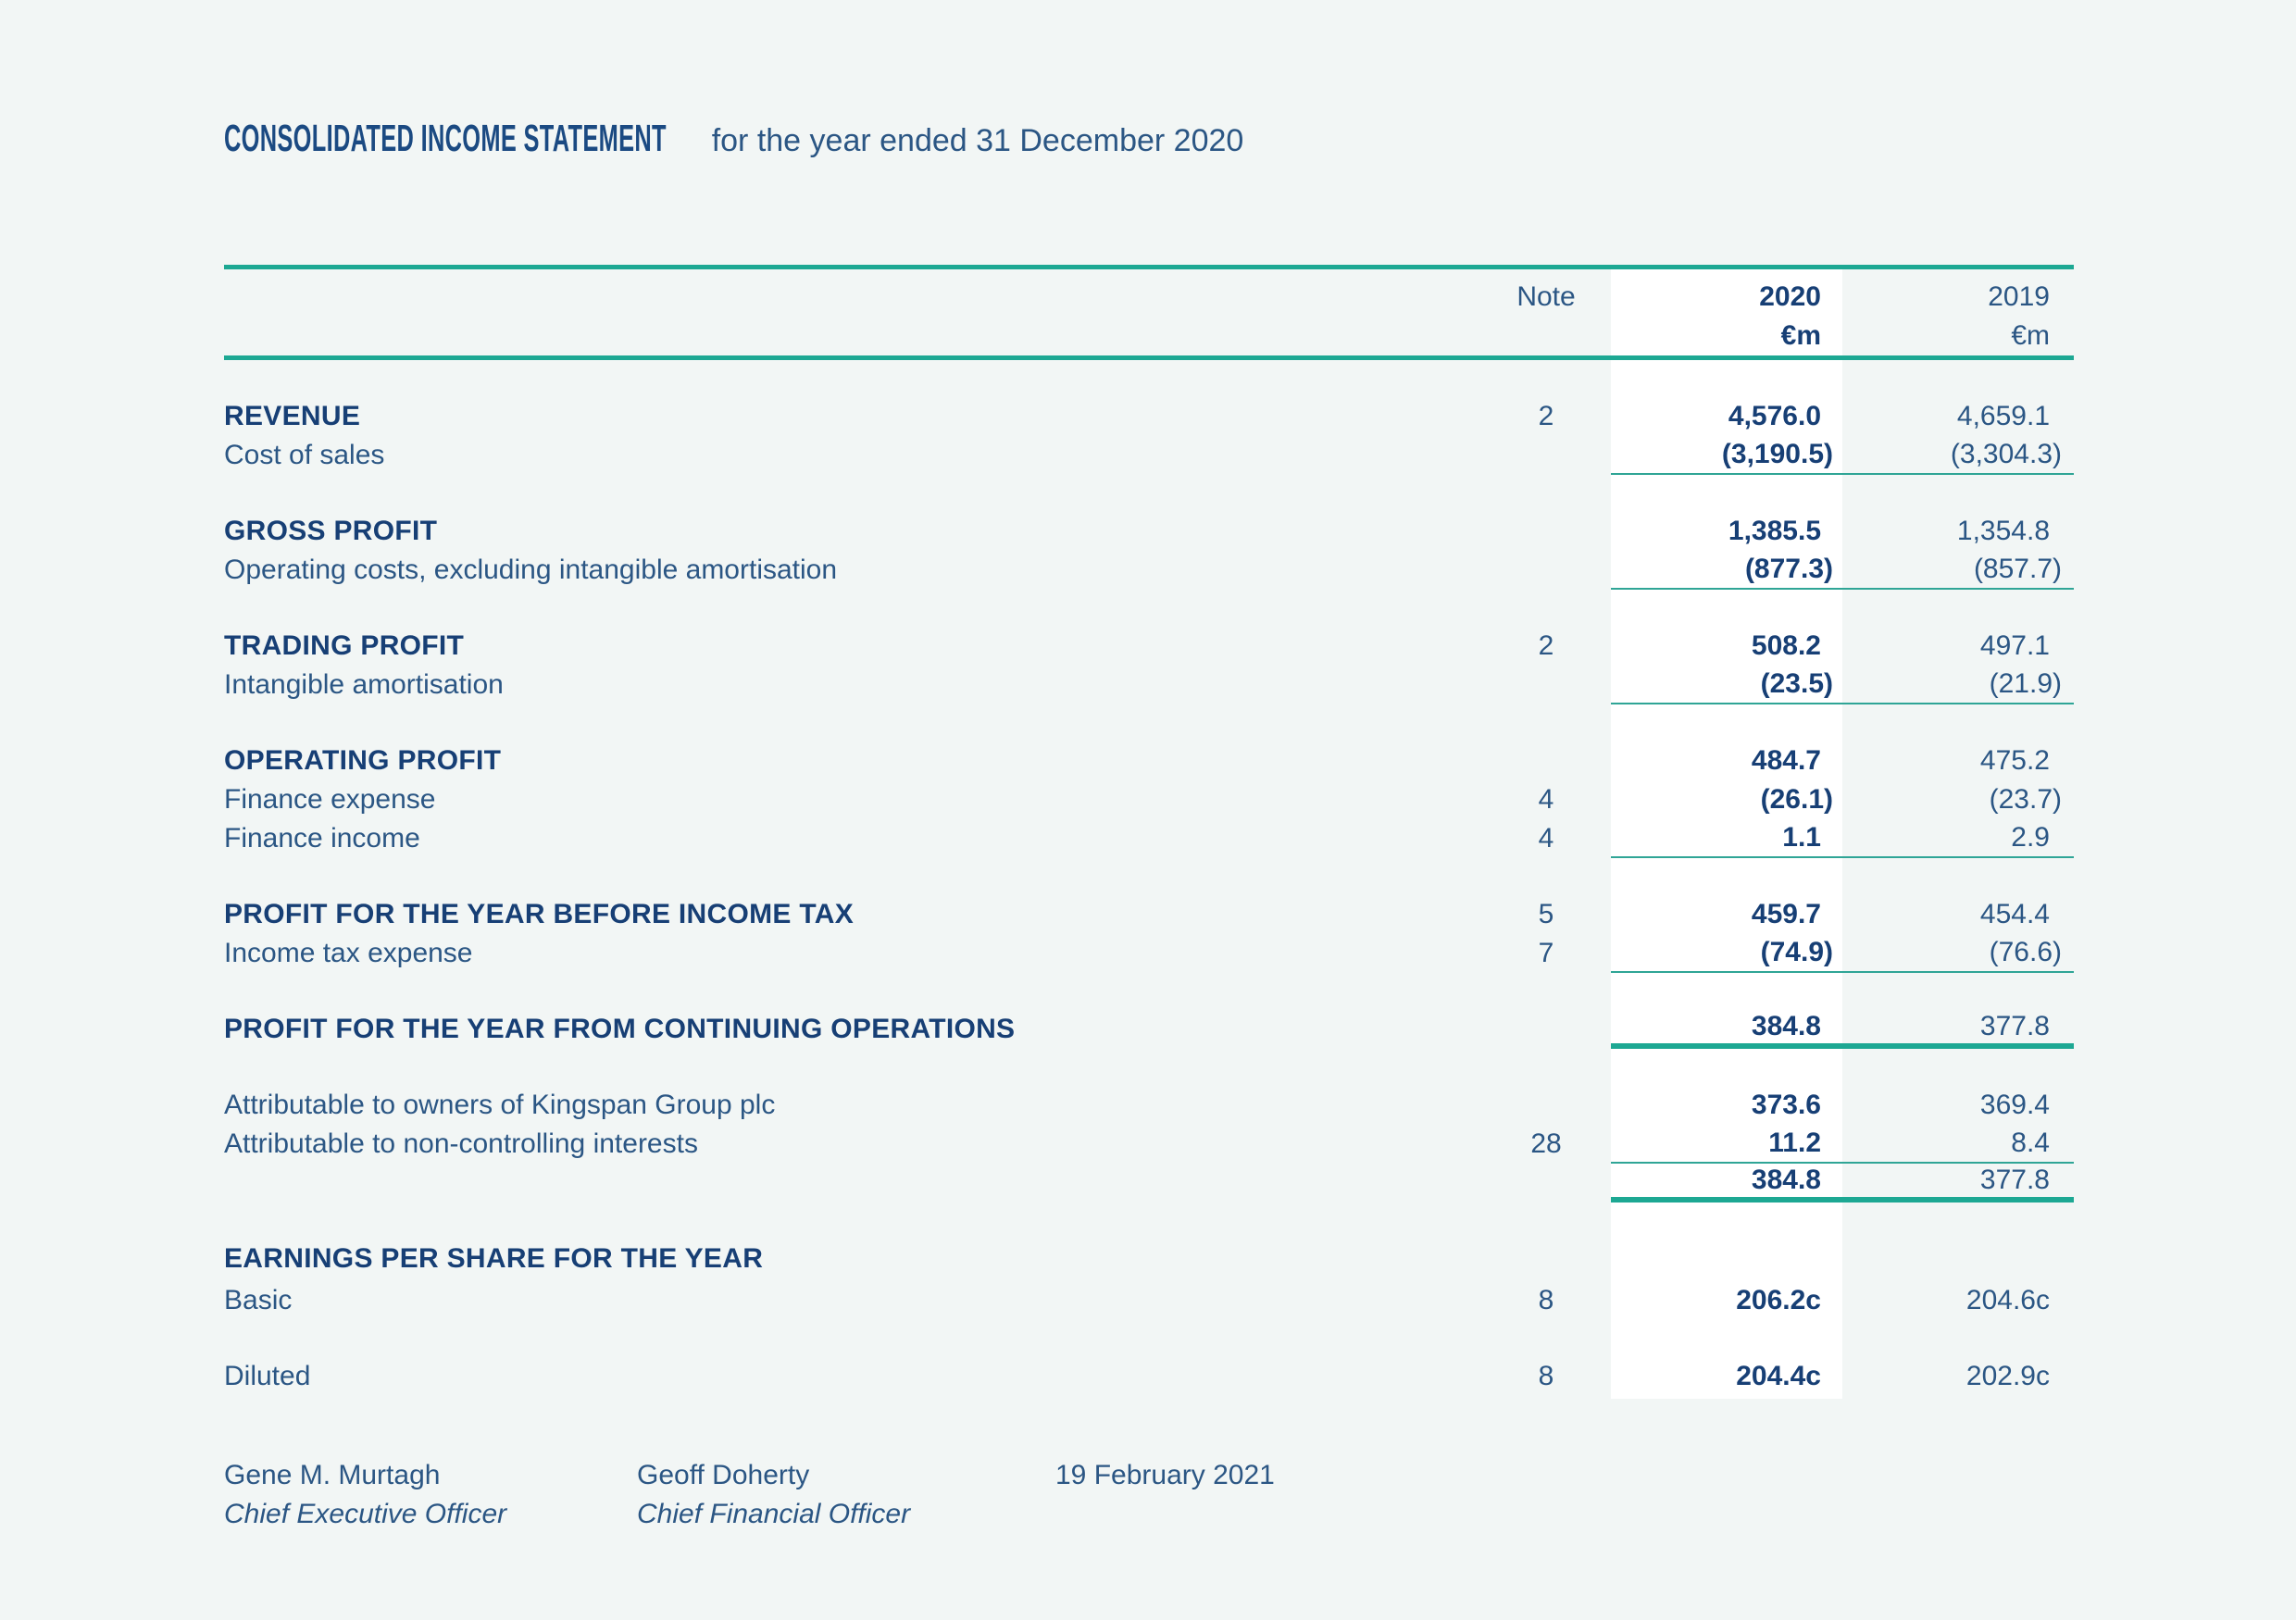 This screenshot has height=1620, width=2296. I want to click on value-2020: 1,385.5, so click(1726, 531).